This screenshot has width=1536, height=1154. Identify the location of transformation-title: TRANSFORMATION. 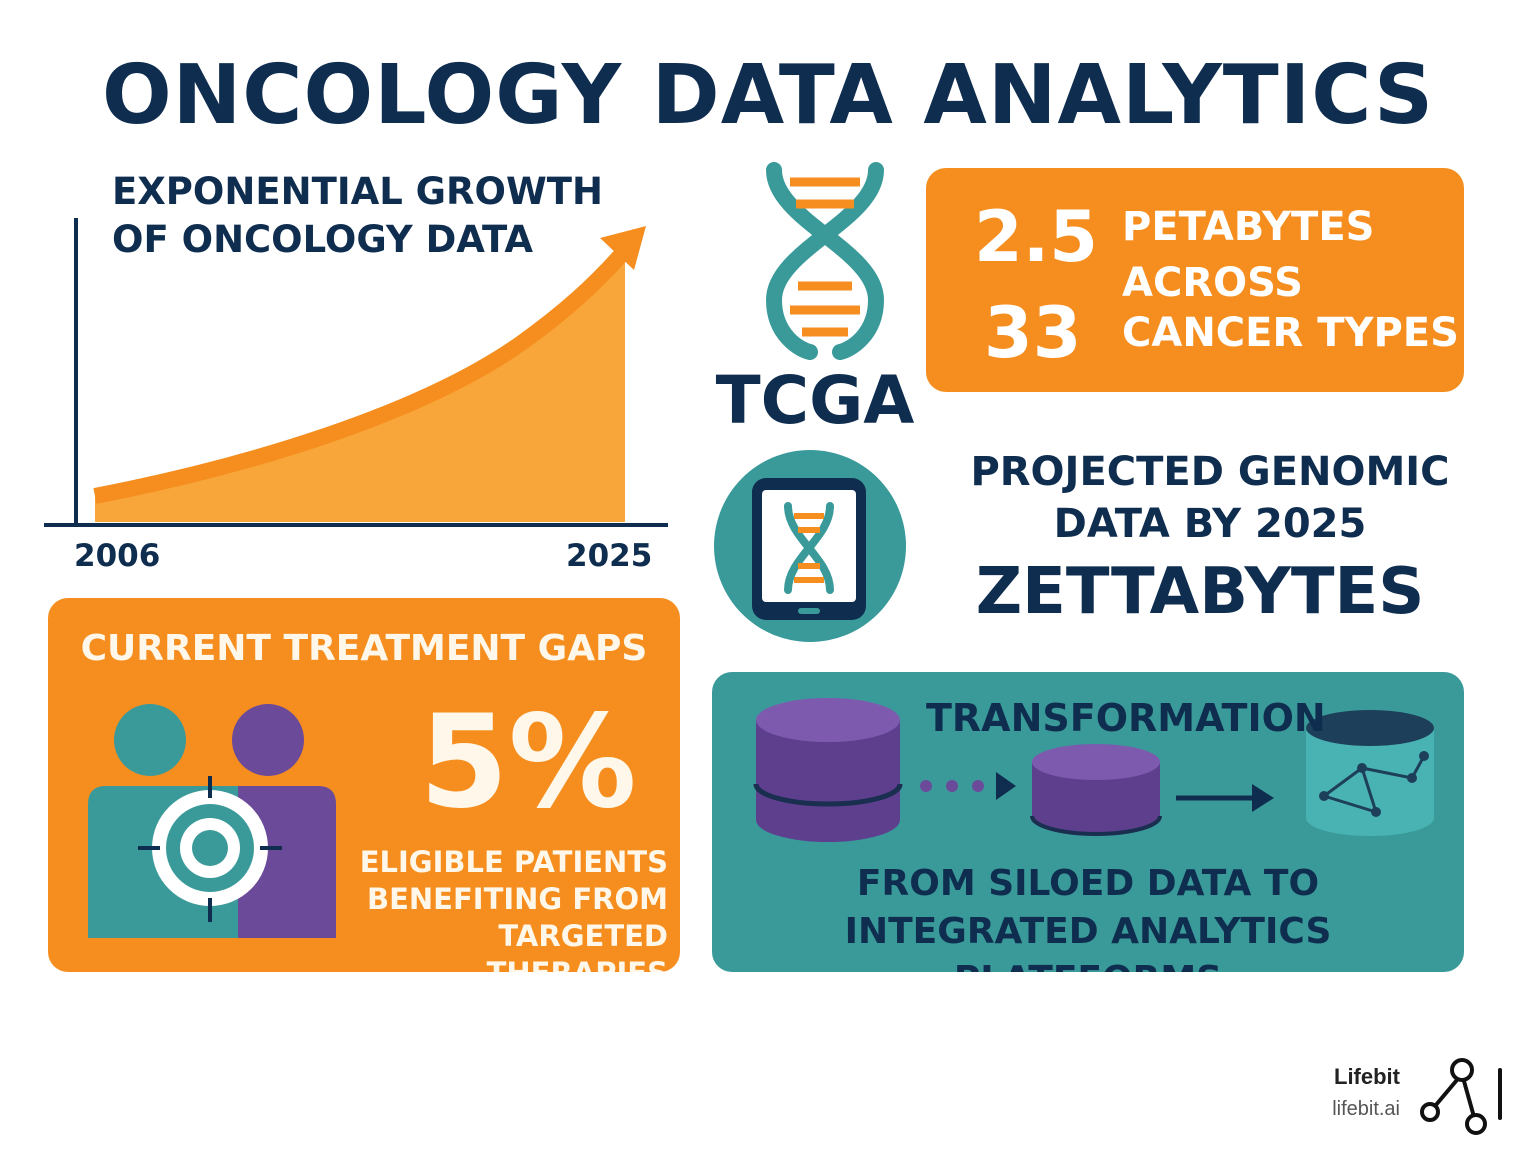
(1126, 718).